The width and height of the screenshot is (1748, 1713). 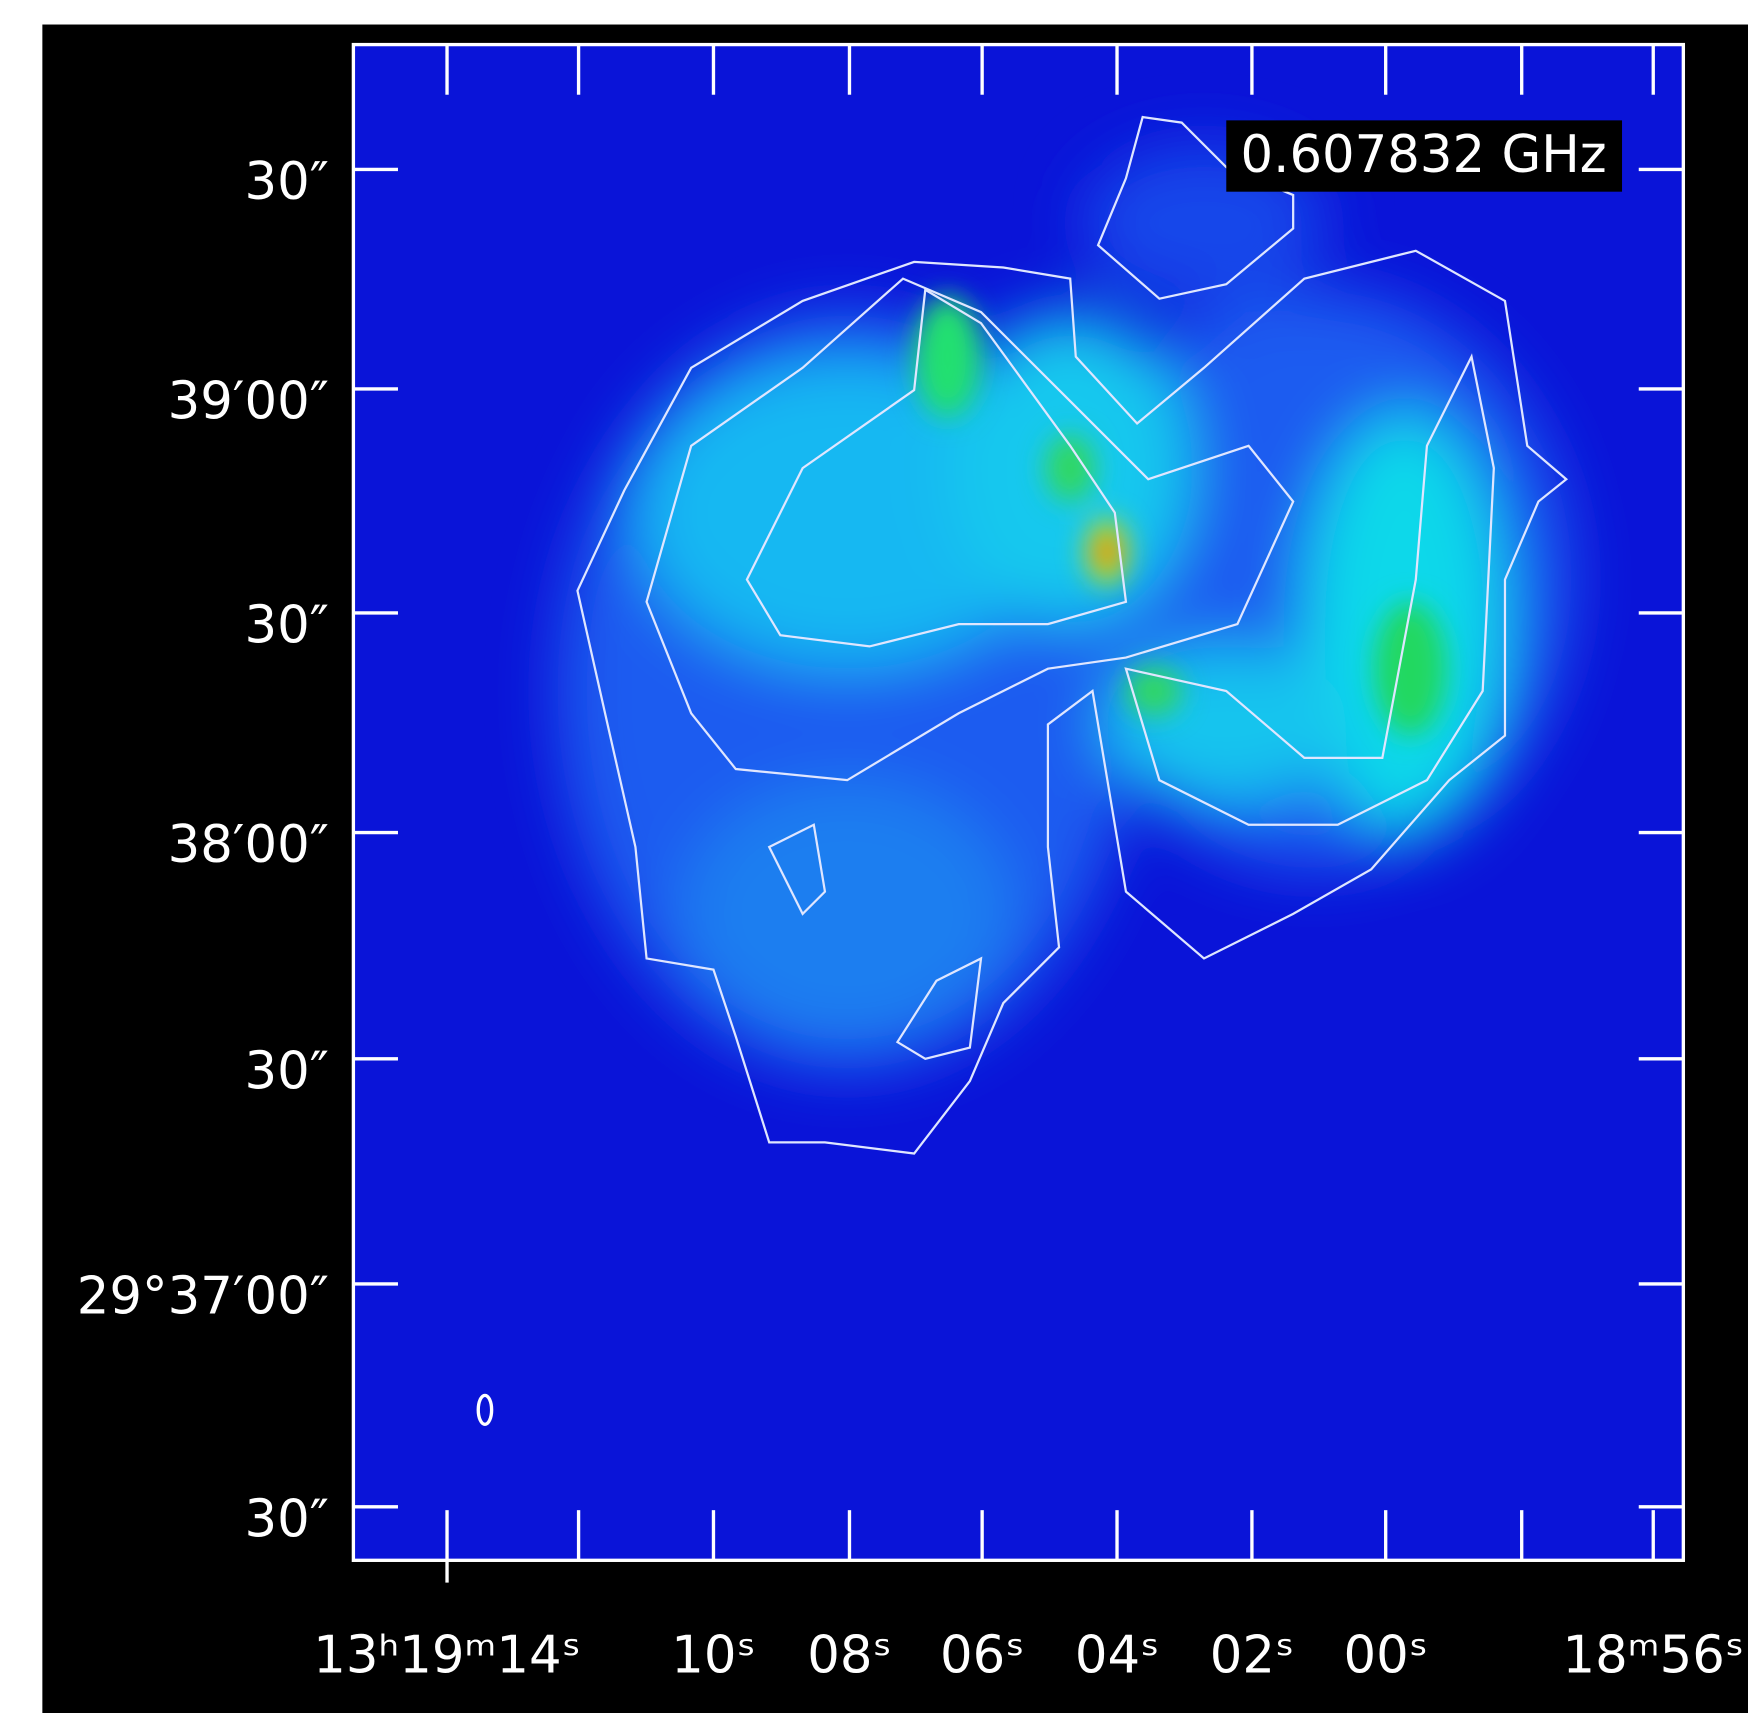 What do you see at coordinates (713, 1655) in the screenshot?
I see `x-tick-label: 10ˢ` at bounding box center [713, 1655].